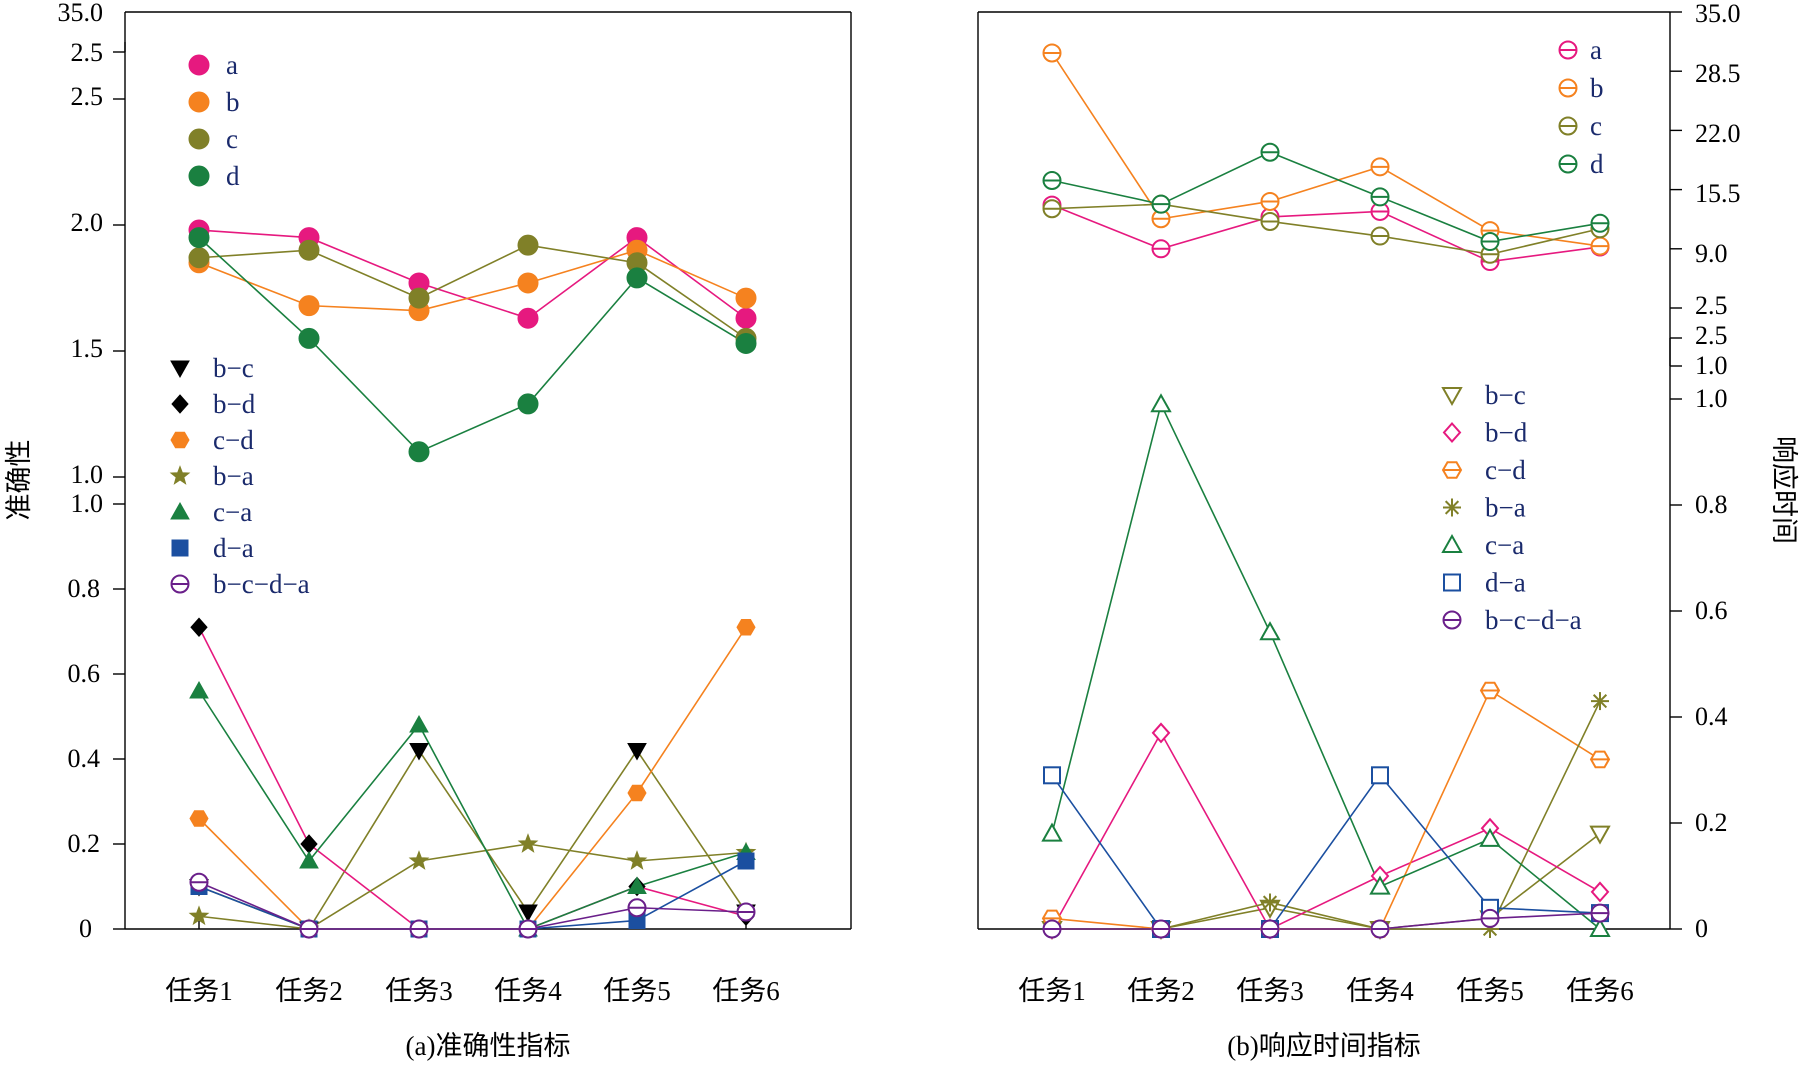 The height and width of the screenshot is (1066, 1800). I want to click on legend-marker-b, so click(1568, 88).